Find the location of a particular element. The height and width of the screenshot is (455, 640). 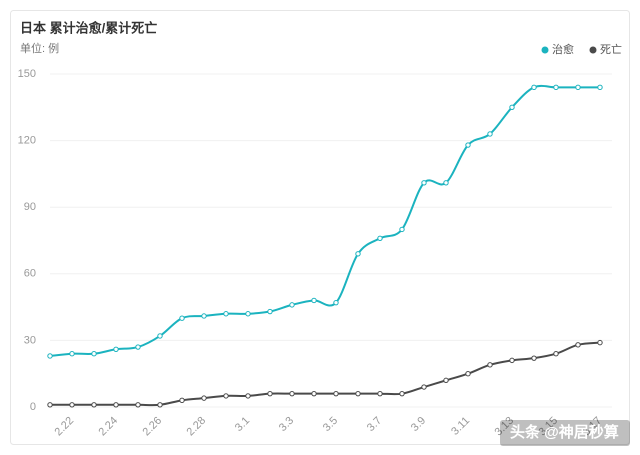

legend-label: 治愈 is located at coordinates (563, 49).